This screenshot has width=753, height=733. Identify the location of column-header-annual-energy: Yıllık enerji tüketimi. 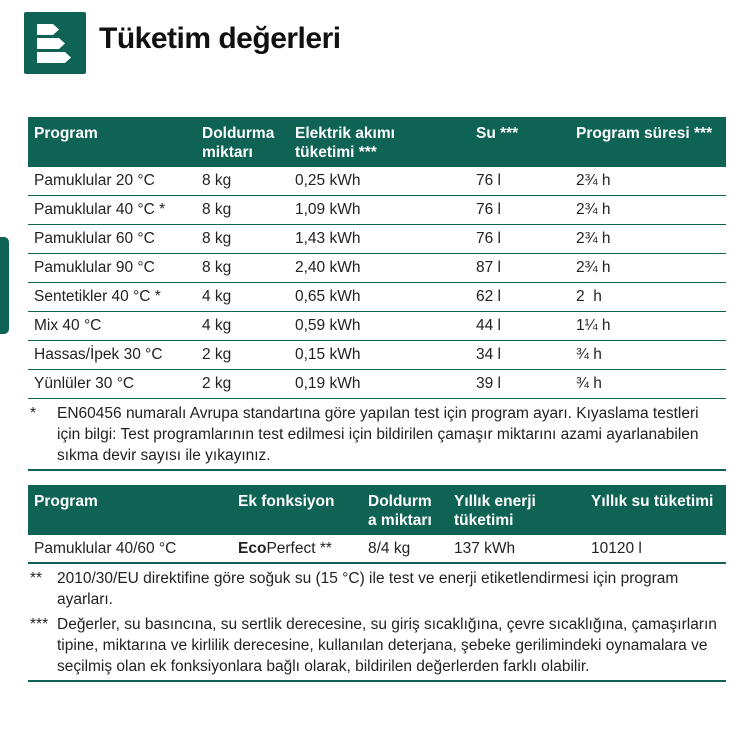
(495, 511).